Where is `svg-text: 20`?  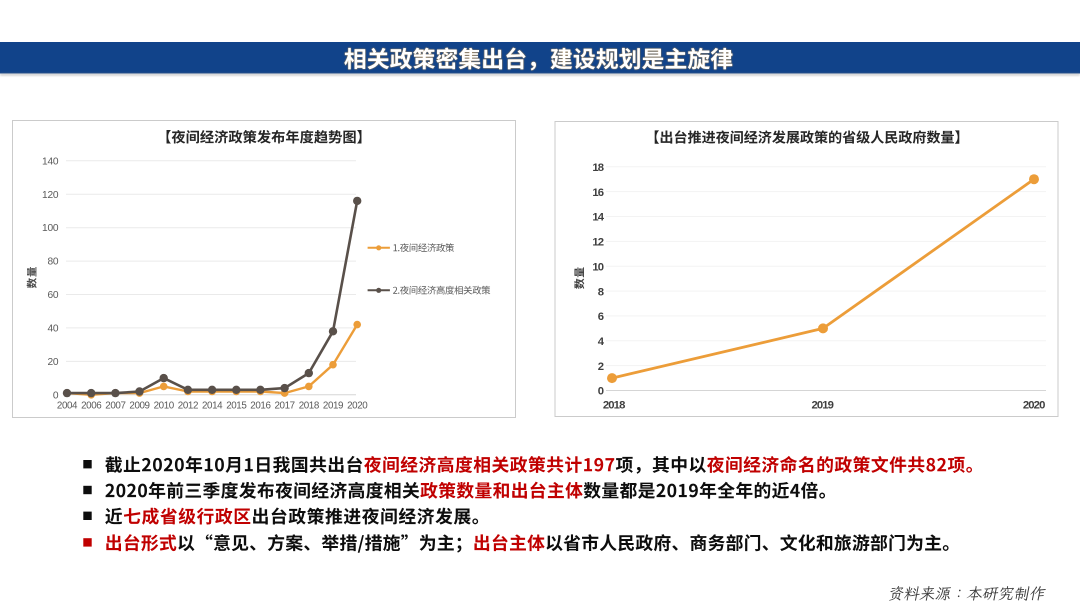 svg-text: 20 is located at coordinates (52, 362).